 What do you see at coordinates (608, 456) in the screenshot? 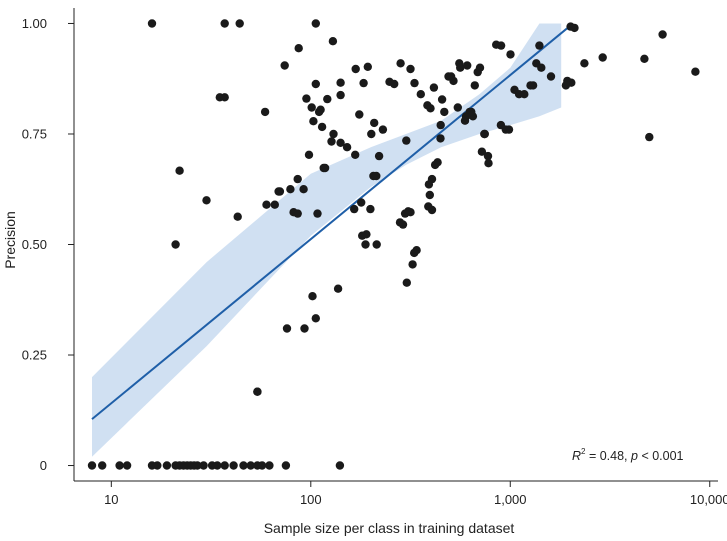
I see `r-squared-value: = 0.48,` at bounding box center [608, 456].